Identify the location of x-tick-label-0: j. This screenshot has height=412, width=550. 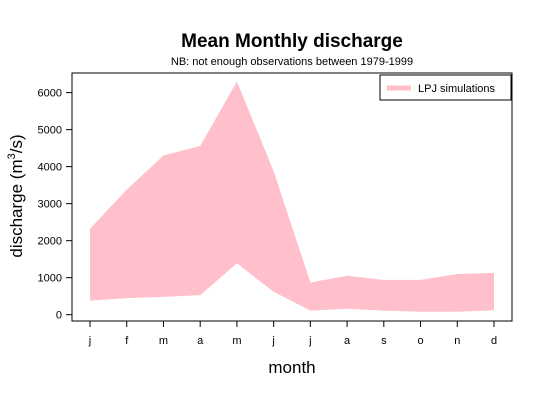
(89, 341).